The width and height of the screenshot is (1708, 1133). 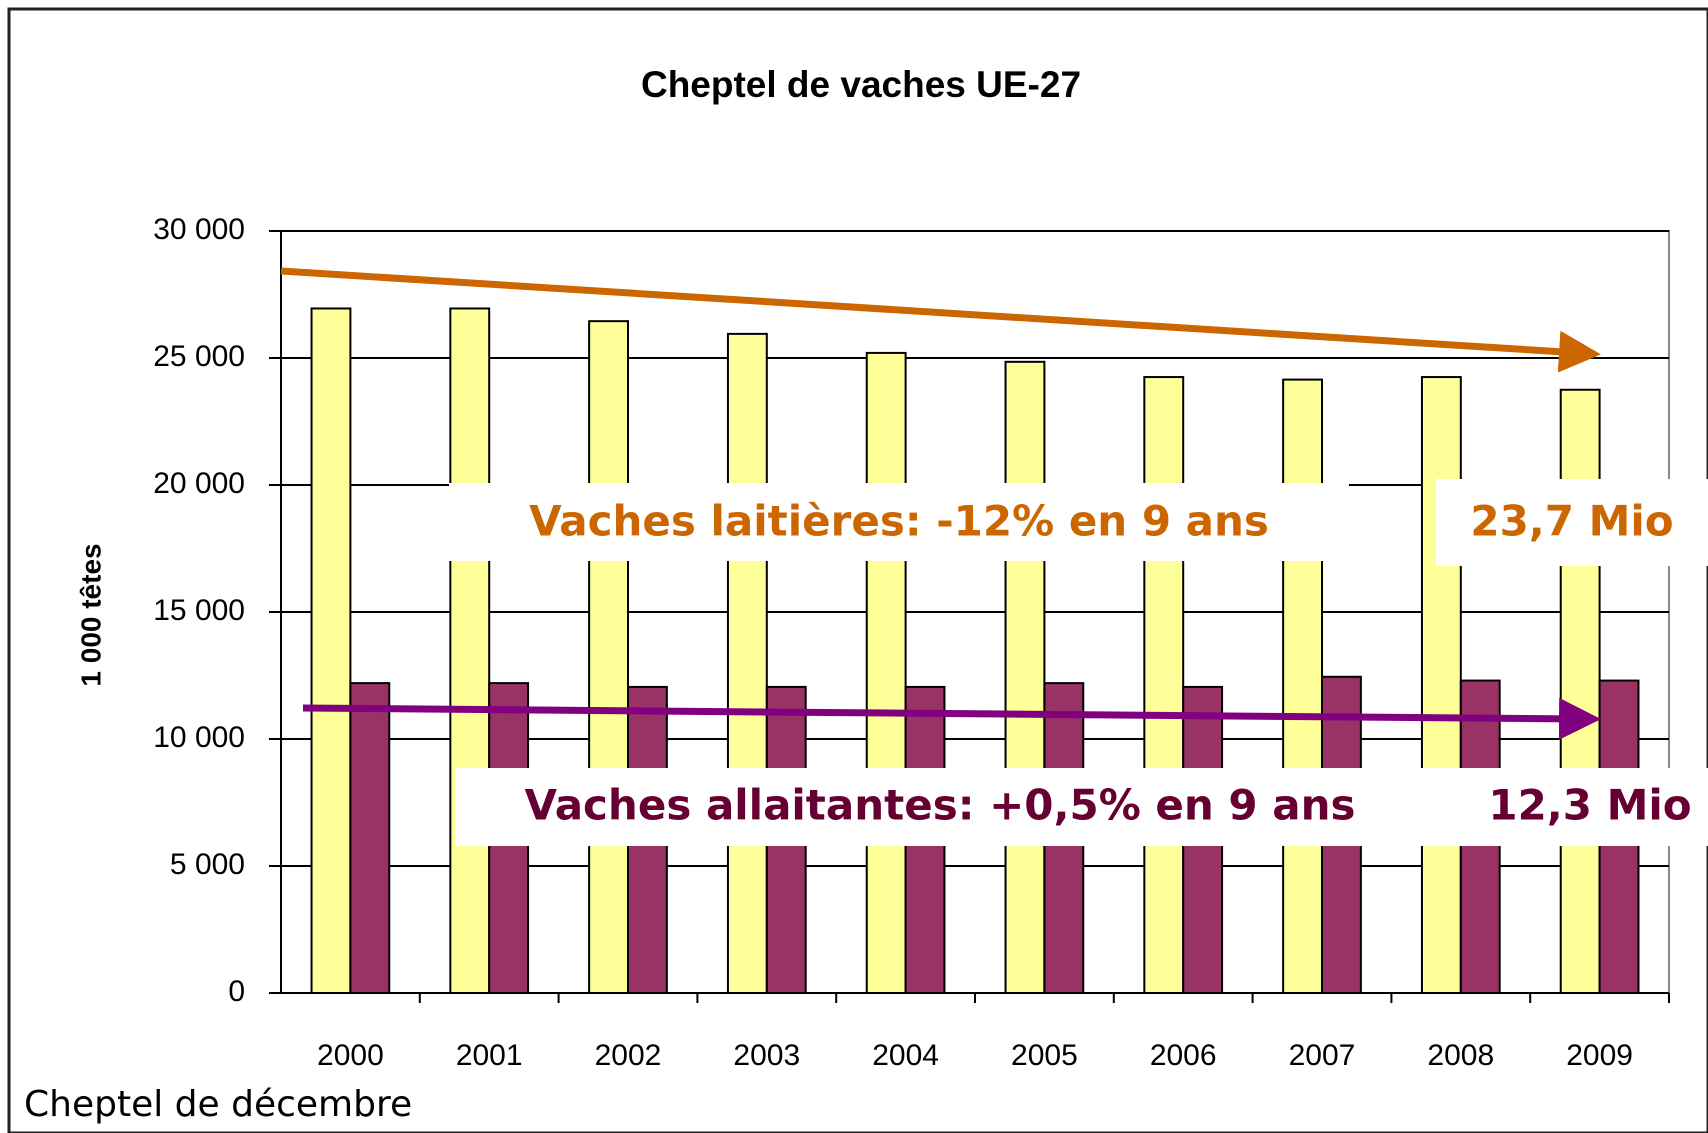 I want to click on x-tick-label: 2002, so click(x=628, y=1055).